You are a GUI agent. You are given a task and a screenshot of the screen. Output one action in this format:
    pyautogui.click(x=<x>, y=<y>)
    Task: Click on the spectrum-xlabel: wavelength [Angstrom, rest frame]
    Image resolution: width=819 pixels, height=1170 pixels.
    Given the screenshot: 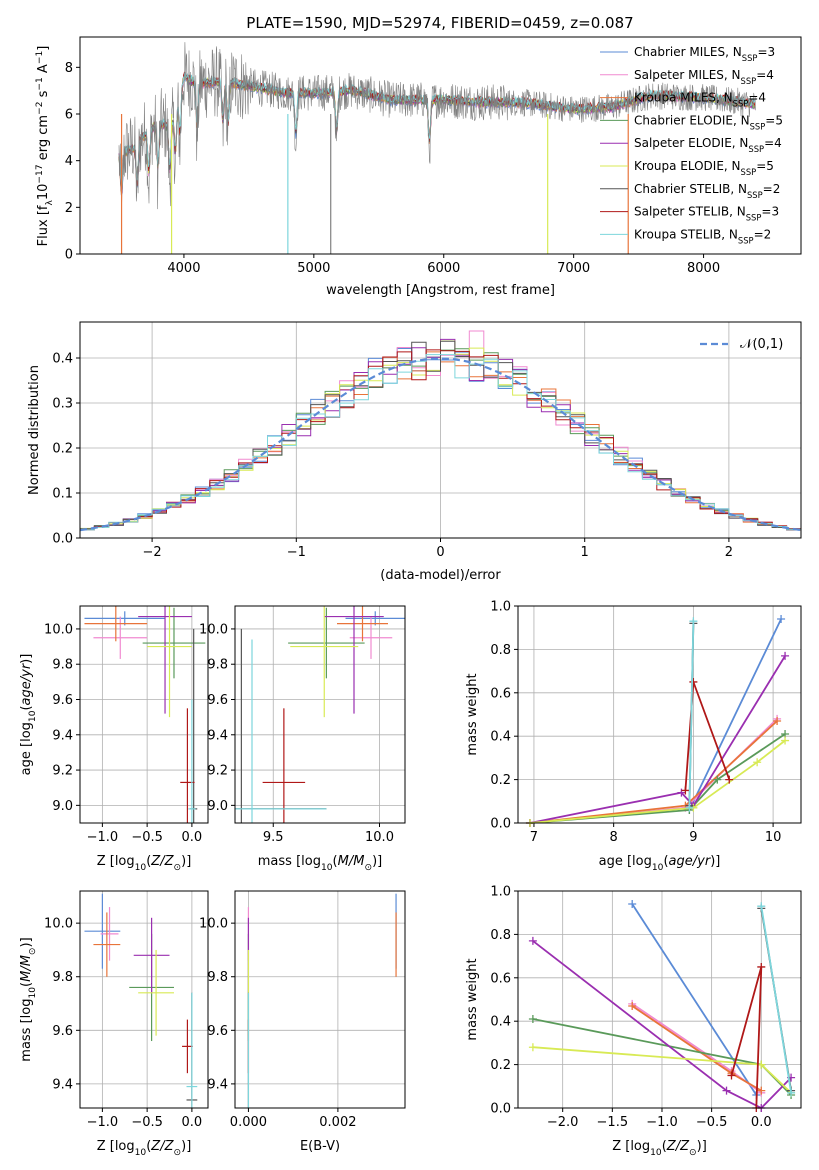 What is the action you would take?
    pyautogui.click(x=440, y=290)
    